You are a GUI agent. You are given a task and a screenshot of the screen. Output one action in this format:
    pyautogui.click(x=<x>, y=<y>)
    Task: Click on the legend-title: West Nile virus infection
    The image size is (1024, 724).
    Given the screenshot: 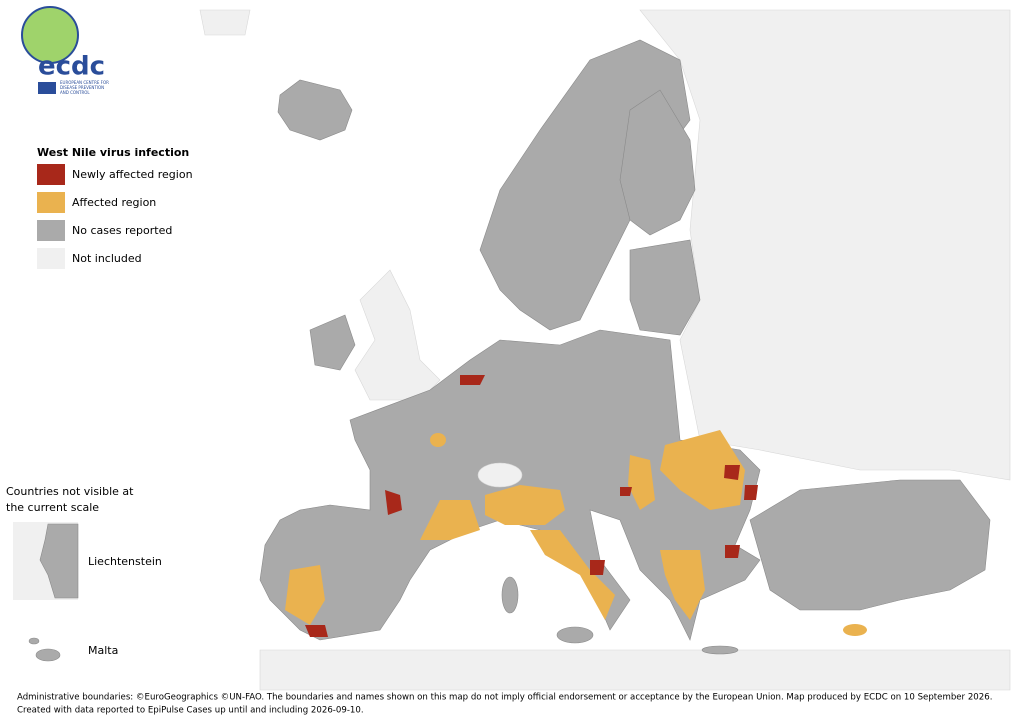 What is the action you would take?
    pyautogui.click(x=113, y=152)
    